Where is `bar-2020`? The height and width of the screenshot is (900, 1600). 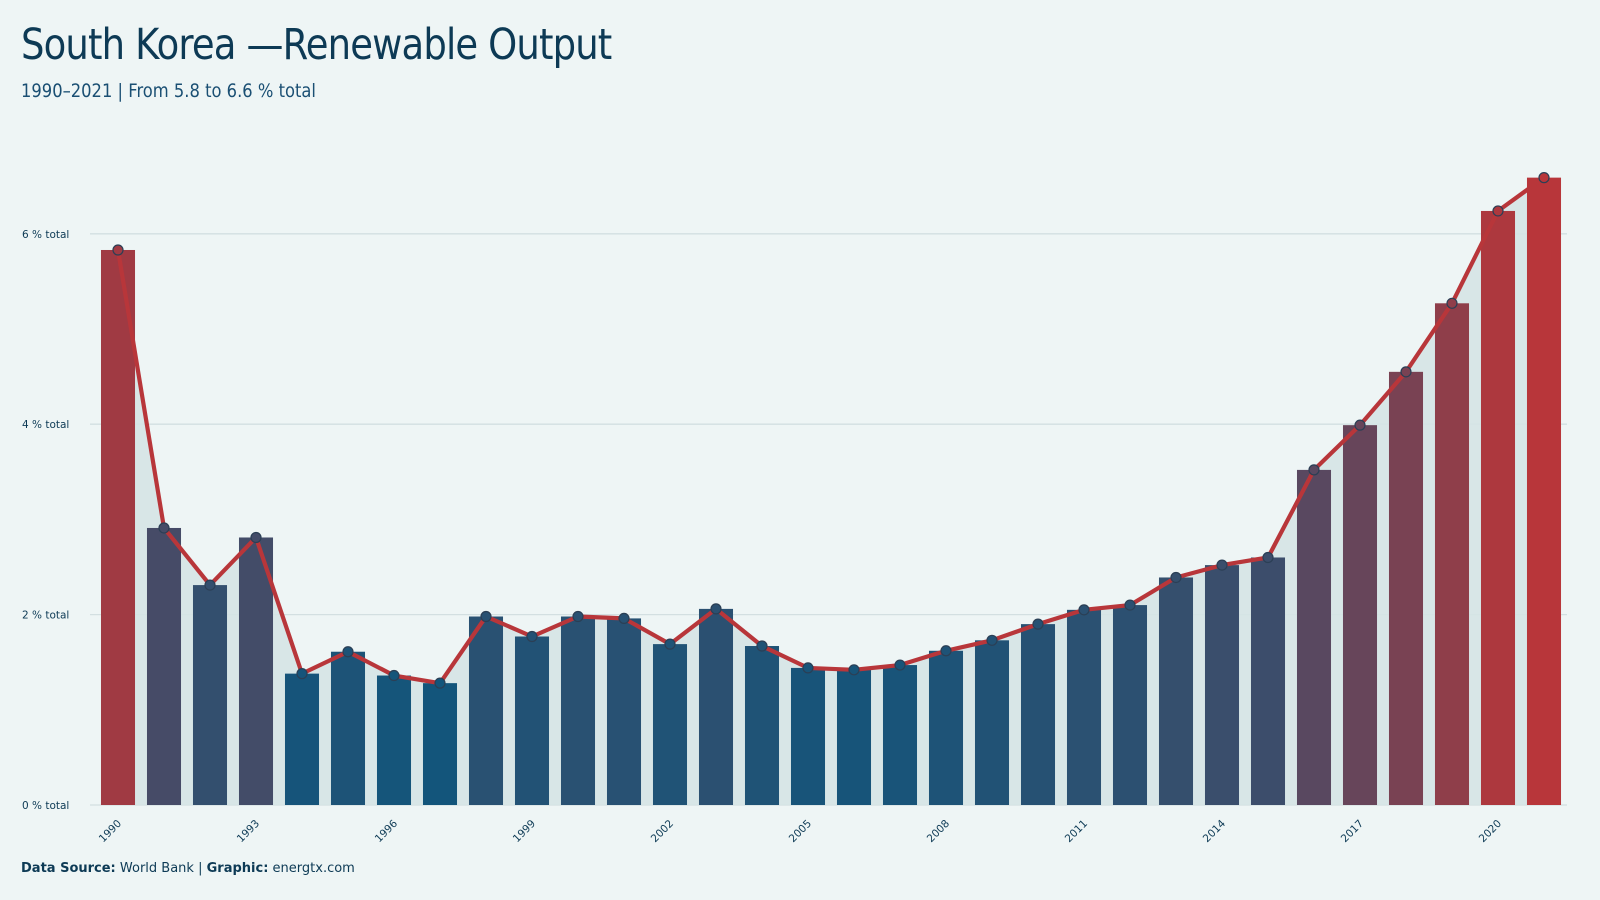
bar-2020 is located at coordinates (1498, 507).